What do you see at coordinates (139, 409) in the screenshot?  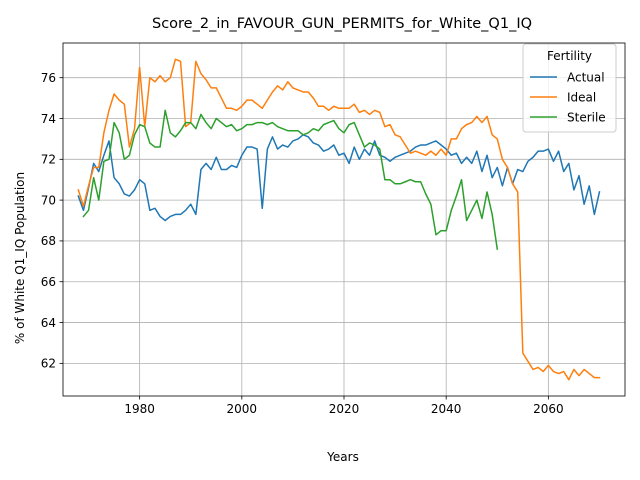 I see `x-tick-label: 1980` at bounding box center [139, 409].